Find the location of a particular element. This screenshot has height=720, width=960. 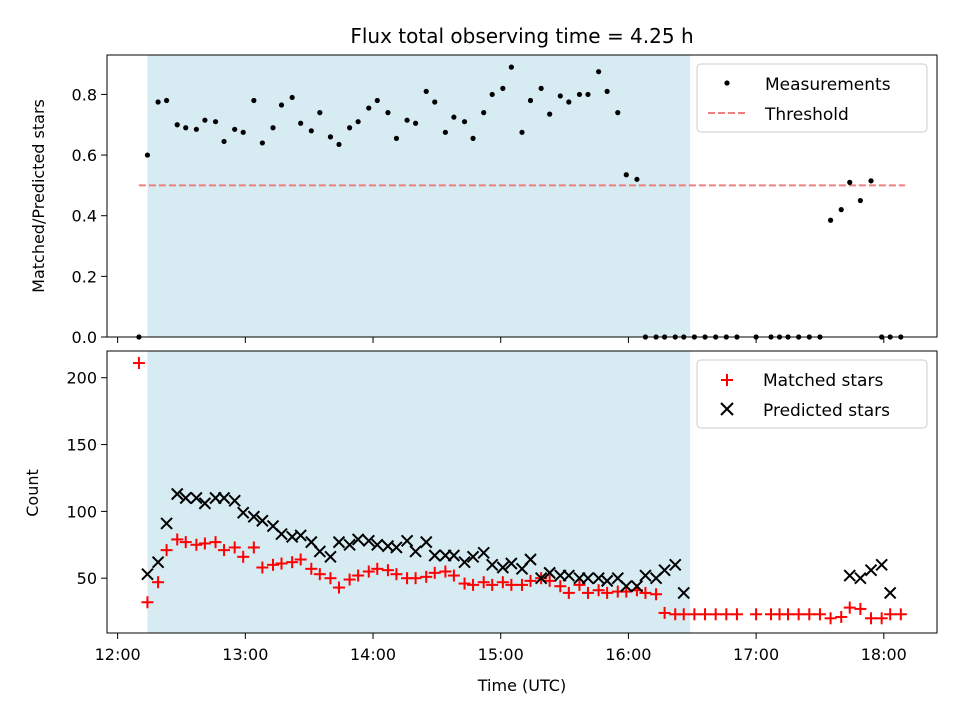

top-legend: Measurements Threshold is located at coordinates (812, 98).